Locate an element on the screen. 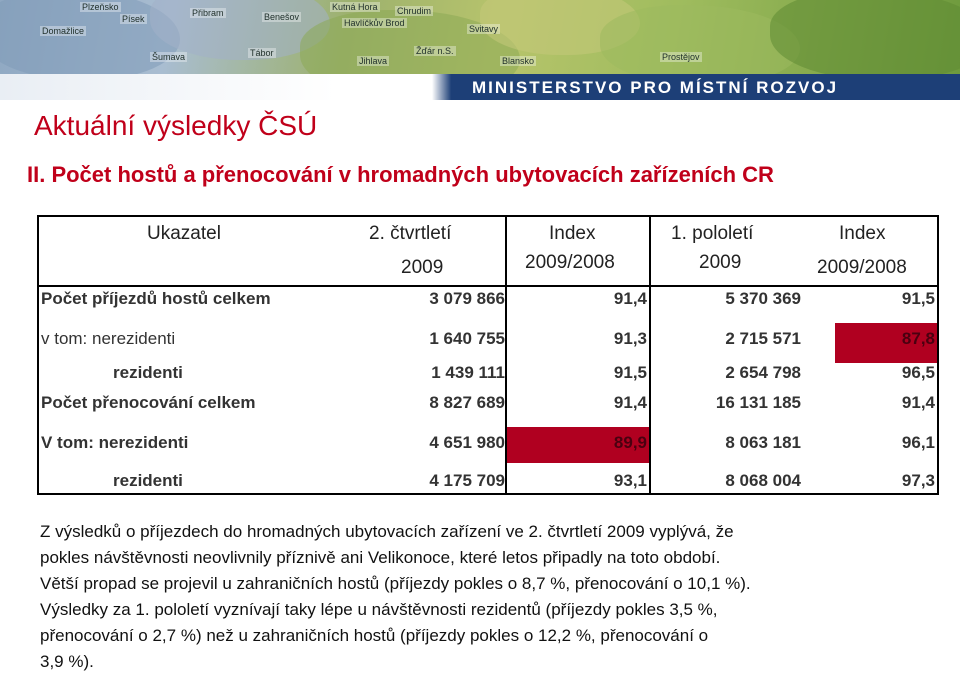 The width and height of the screenshot is (960, 675). header-ukazatel: Ukazatel is located at coordinates (184, 233).